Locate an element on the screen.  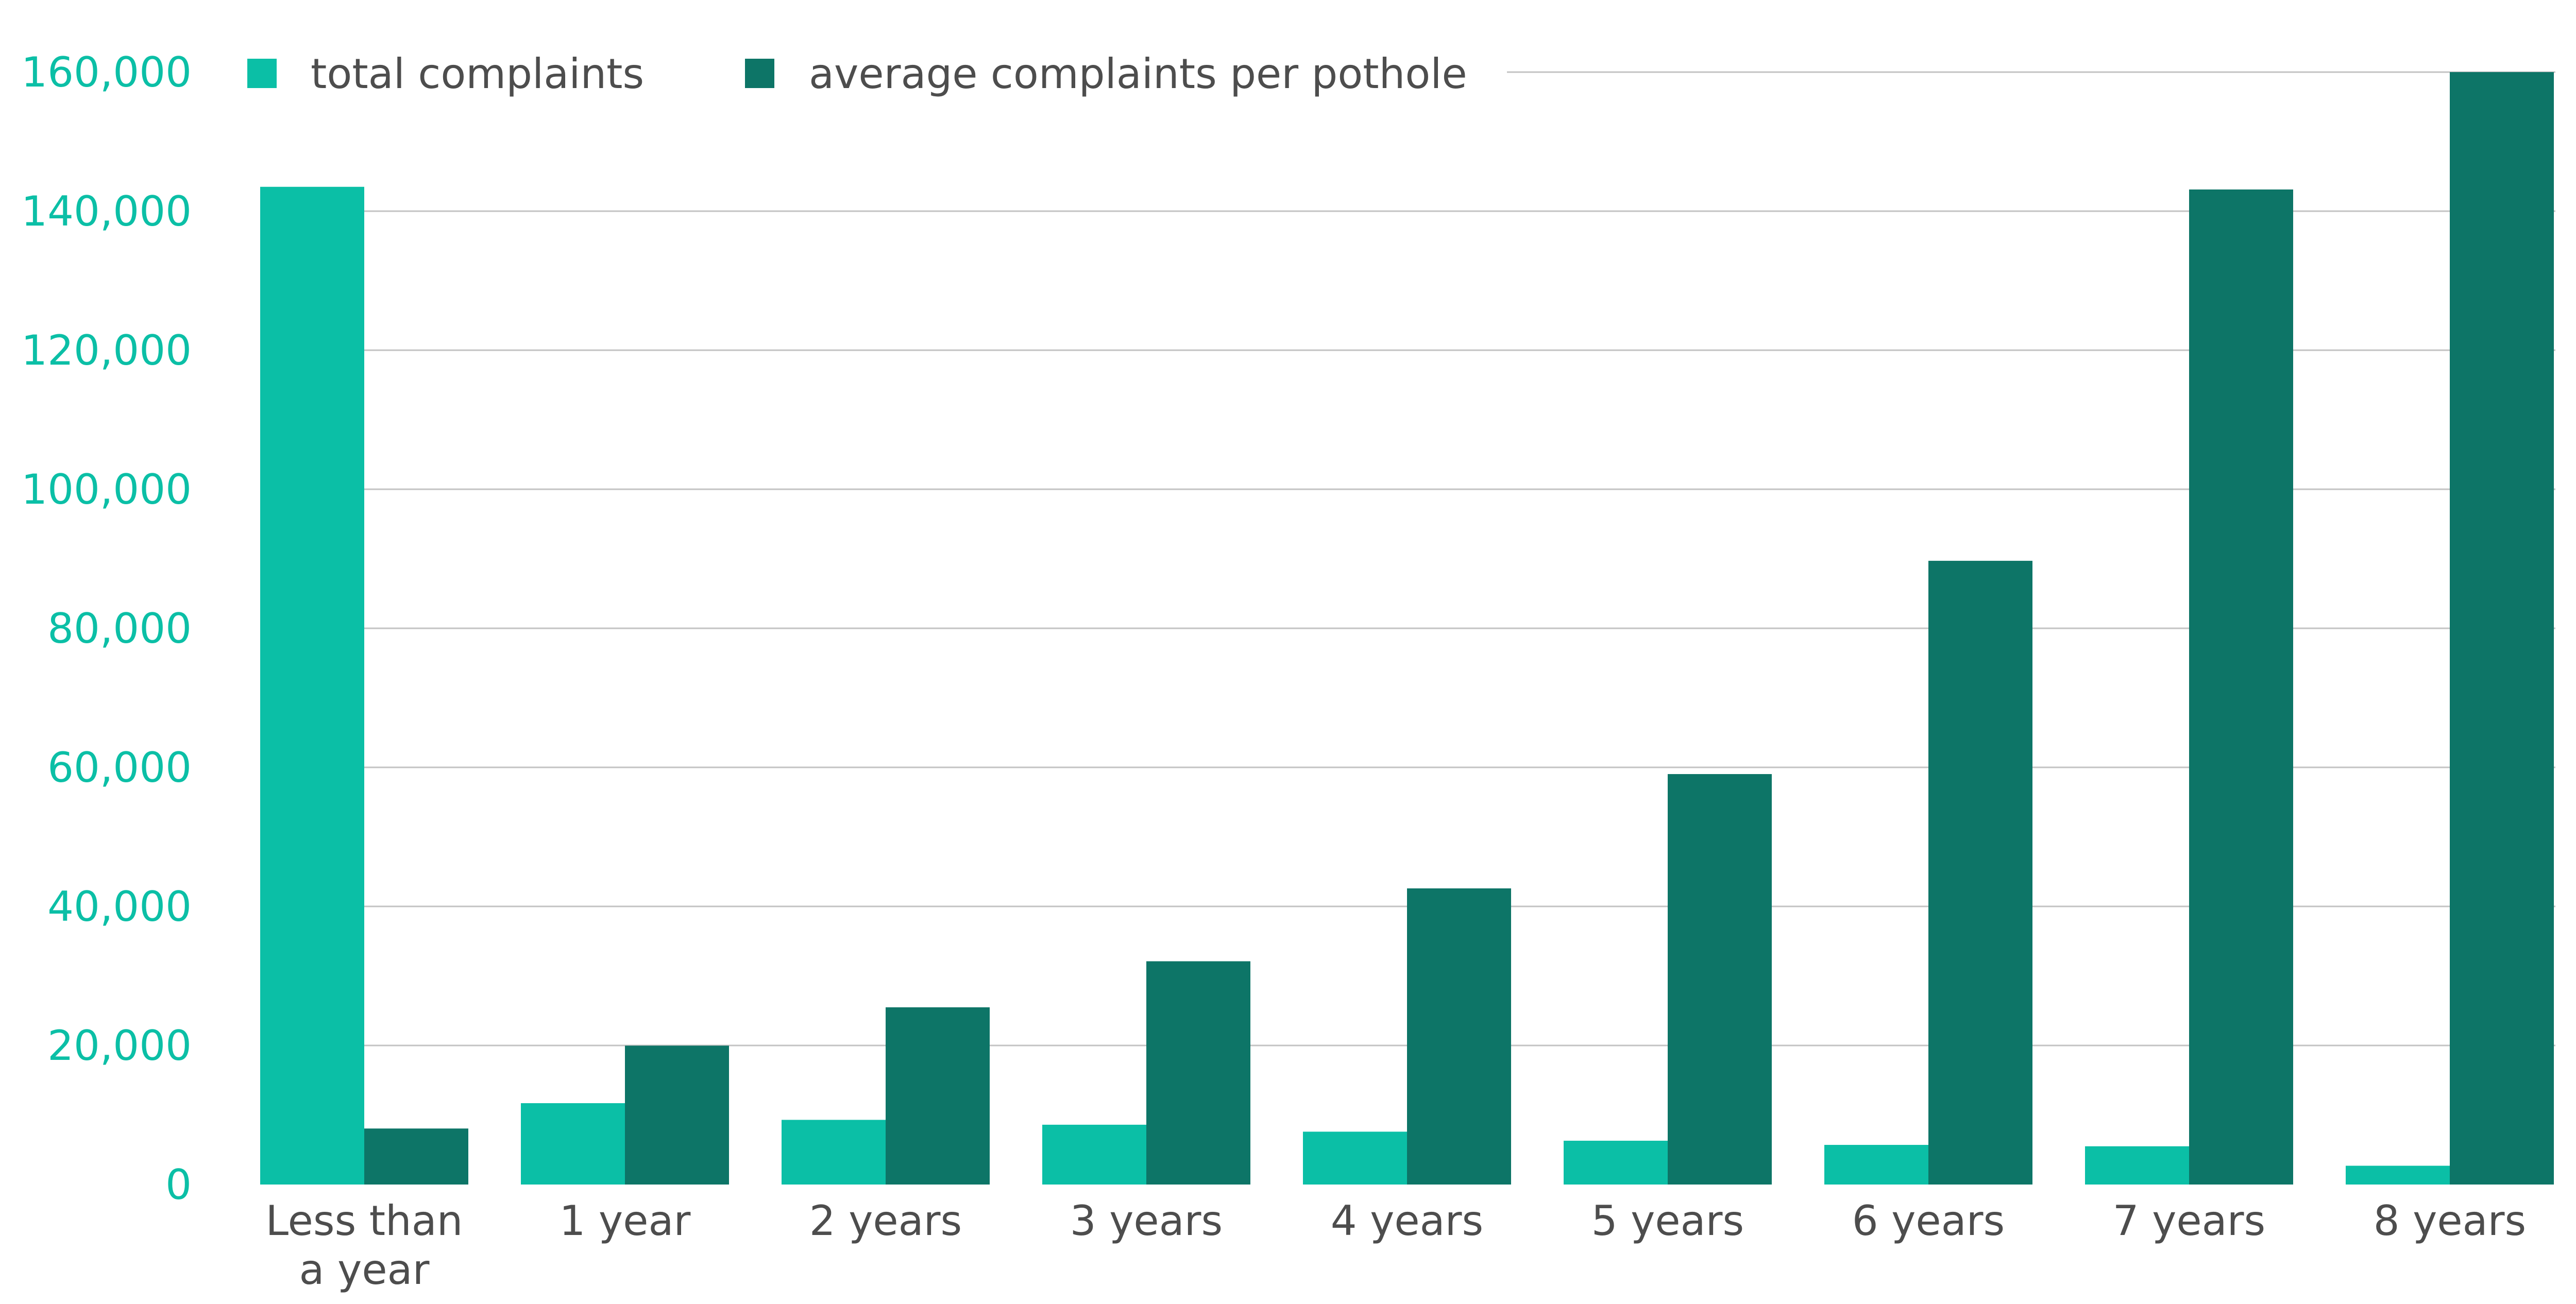
category-label: 7 years is located at coordinates (2189, 1221).